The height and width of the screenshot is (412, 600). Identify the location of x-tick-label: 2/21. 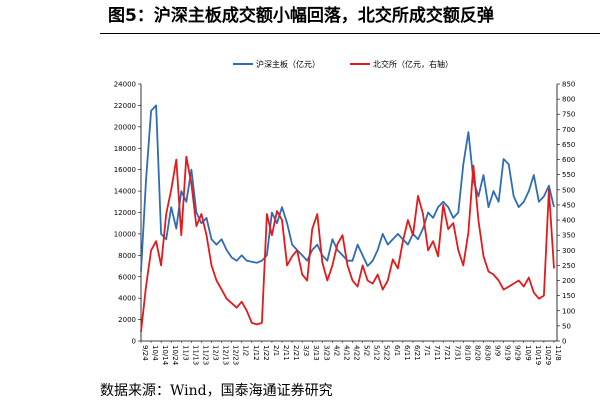
(296, 353).